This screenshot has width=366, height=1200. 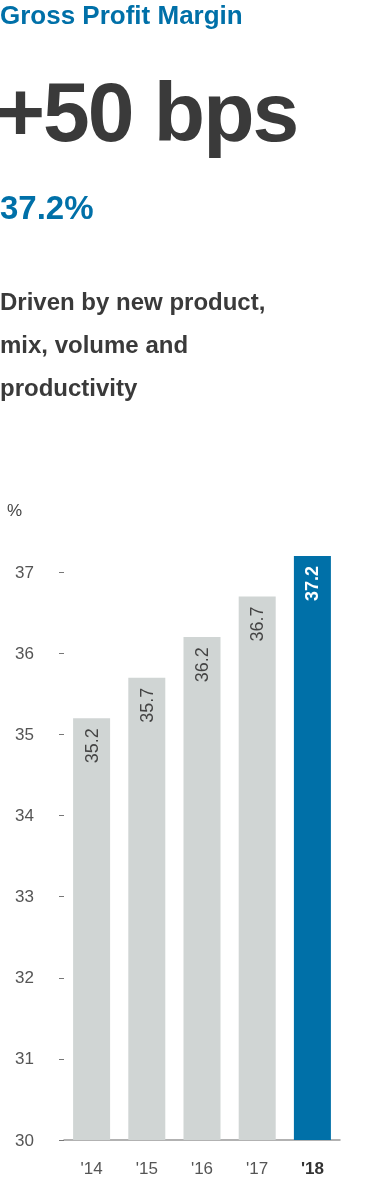 I want to click on data-label: 37.2, so click(x=312, y=584).